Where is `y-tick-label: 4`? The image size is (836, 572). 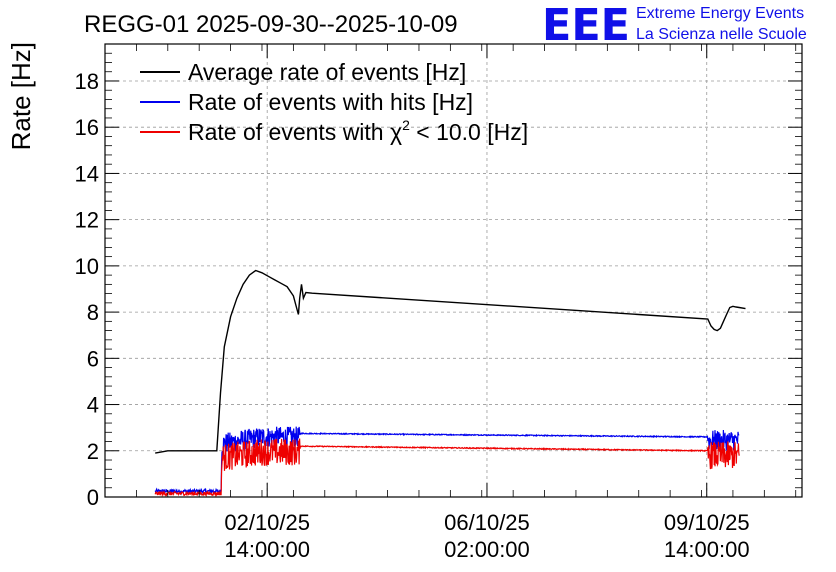 y-tick-label: 4 is located at coordinates (93, 405).